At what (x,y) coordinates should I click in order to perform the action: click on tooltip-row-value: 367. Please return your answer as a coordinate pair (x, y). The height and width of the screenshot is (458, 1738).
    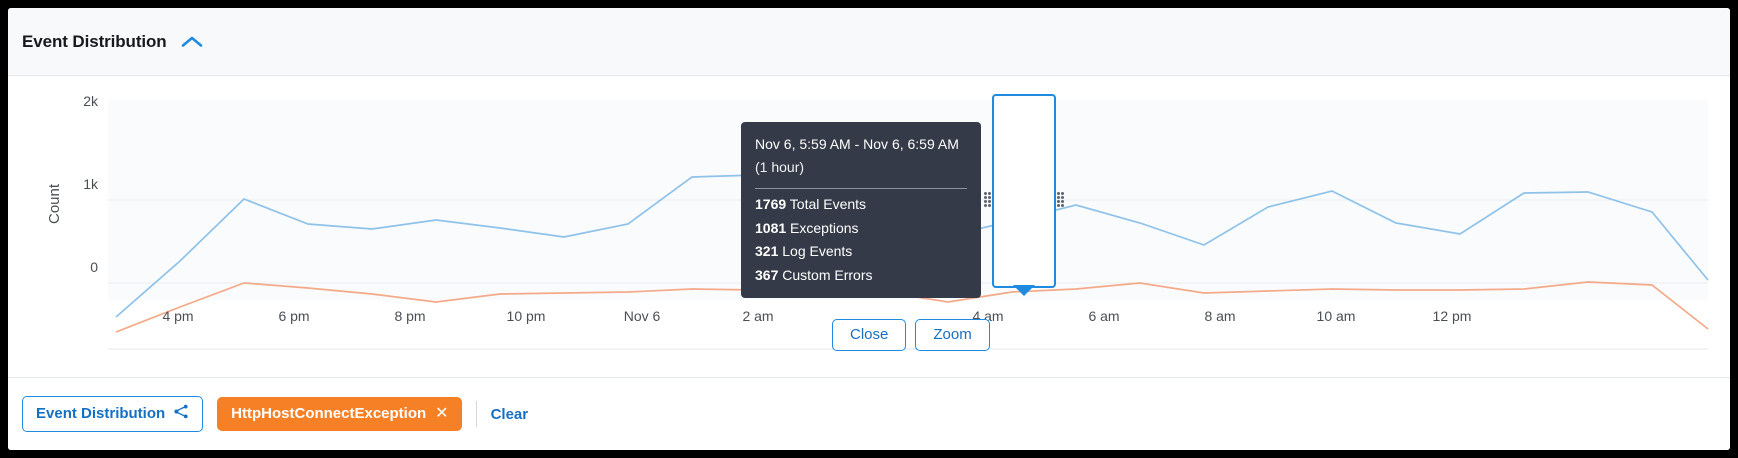
    Looking at the image, I should click on (767, 274).